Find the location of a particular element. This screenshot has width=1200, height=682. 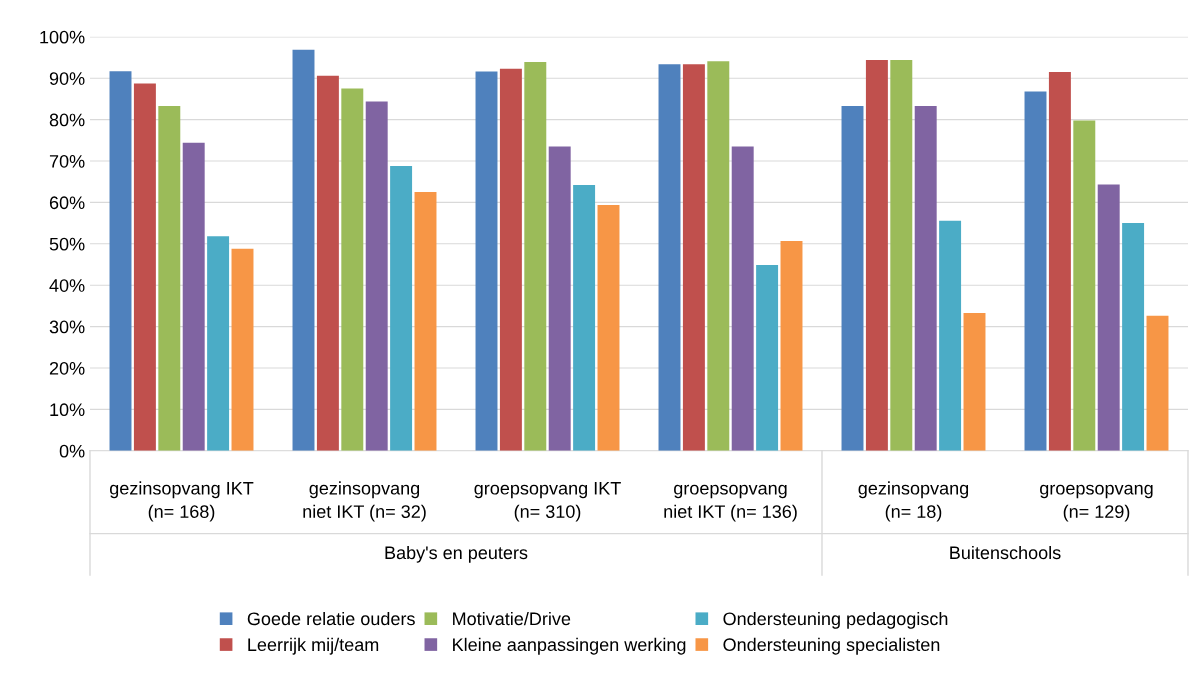

x-tick-label: gezinsopvang (n= 18) is located at coordinates (913, 501).